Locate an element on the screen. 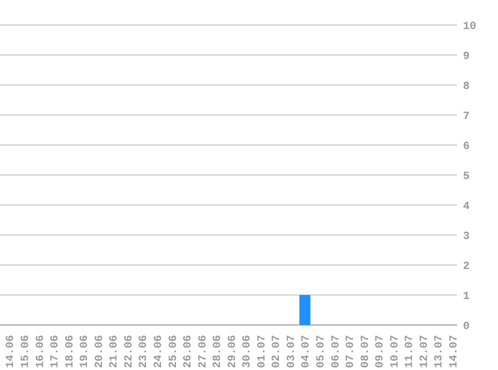 This screenshot has height=370, width=498. x-tick-label: 02.07 is located at coordinates (277, 351).